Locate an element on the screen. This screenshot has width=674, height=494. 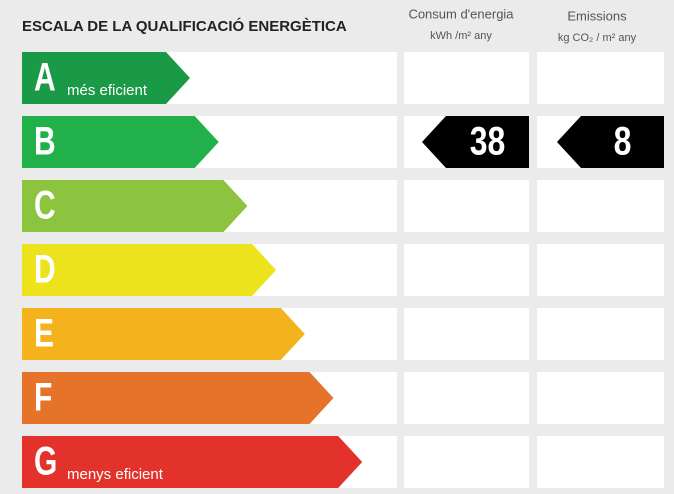
emissions-unit: kg CO₂ / m² any is located at coordinates (597, 38).